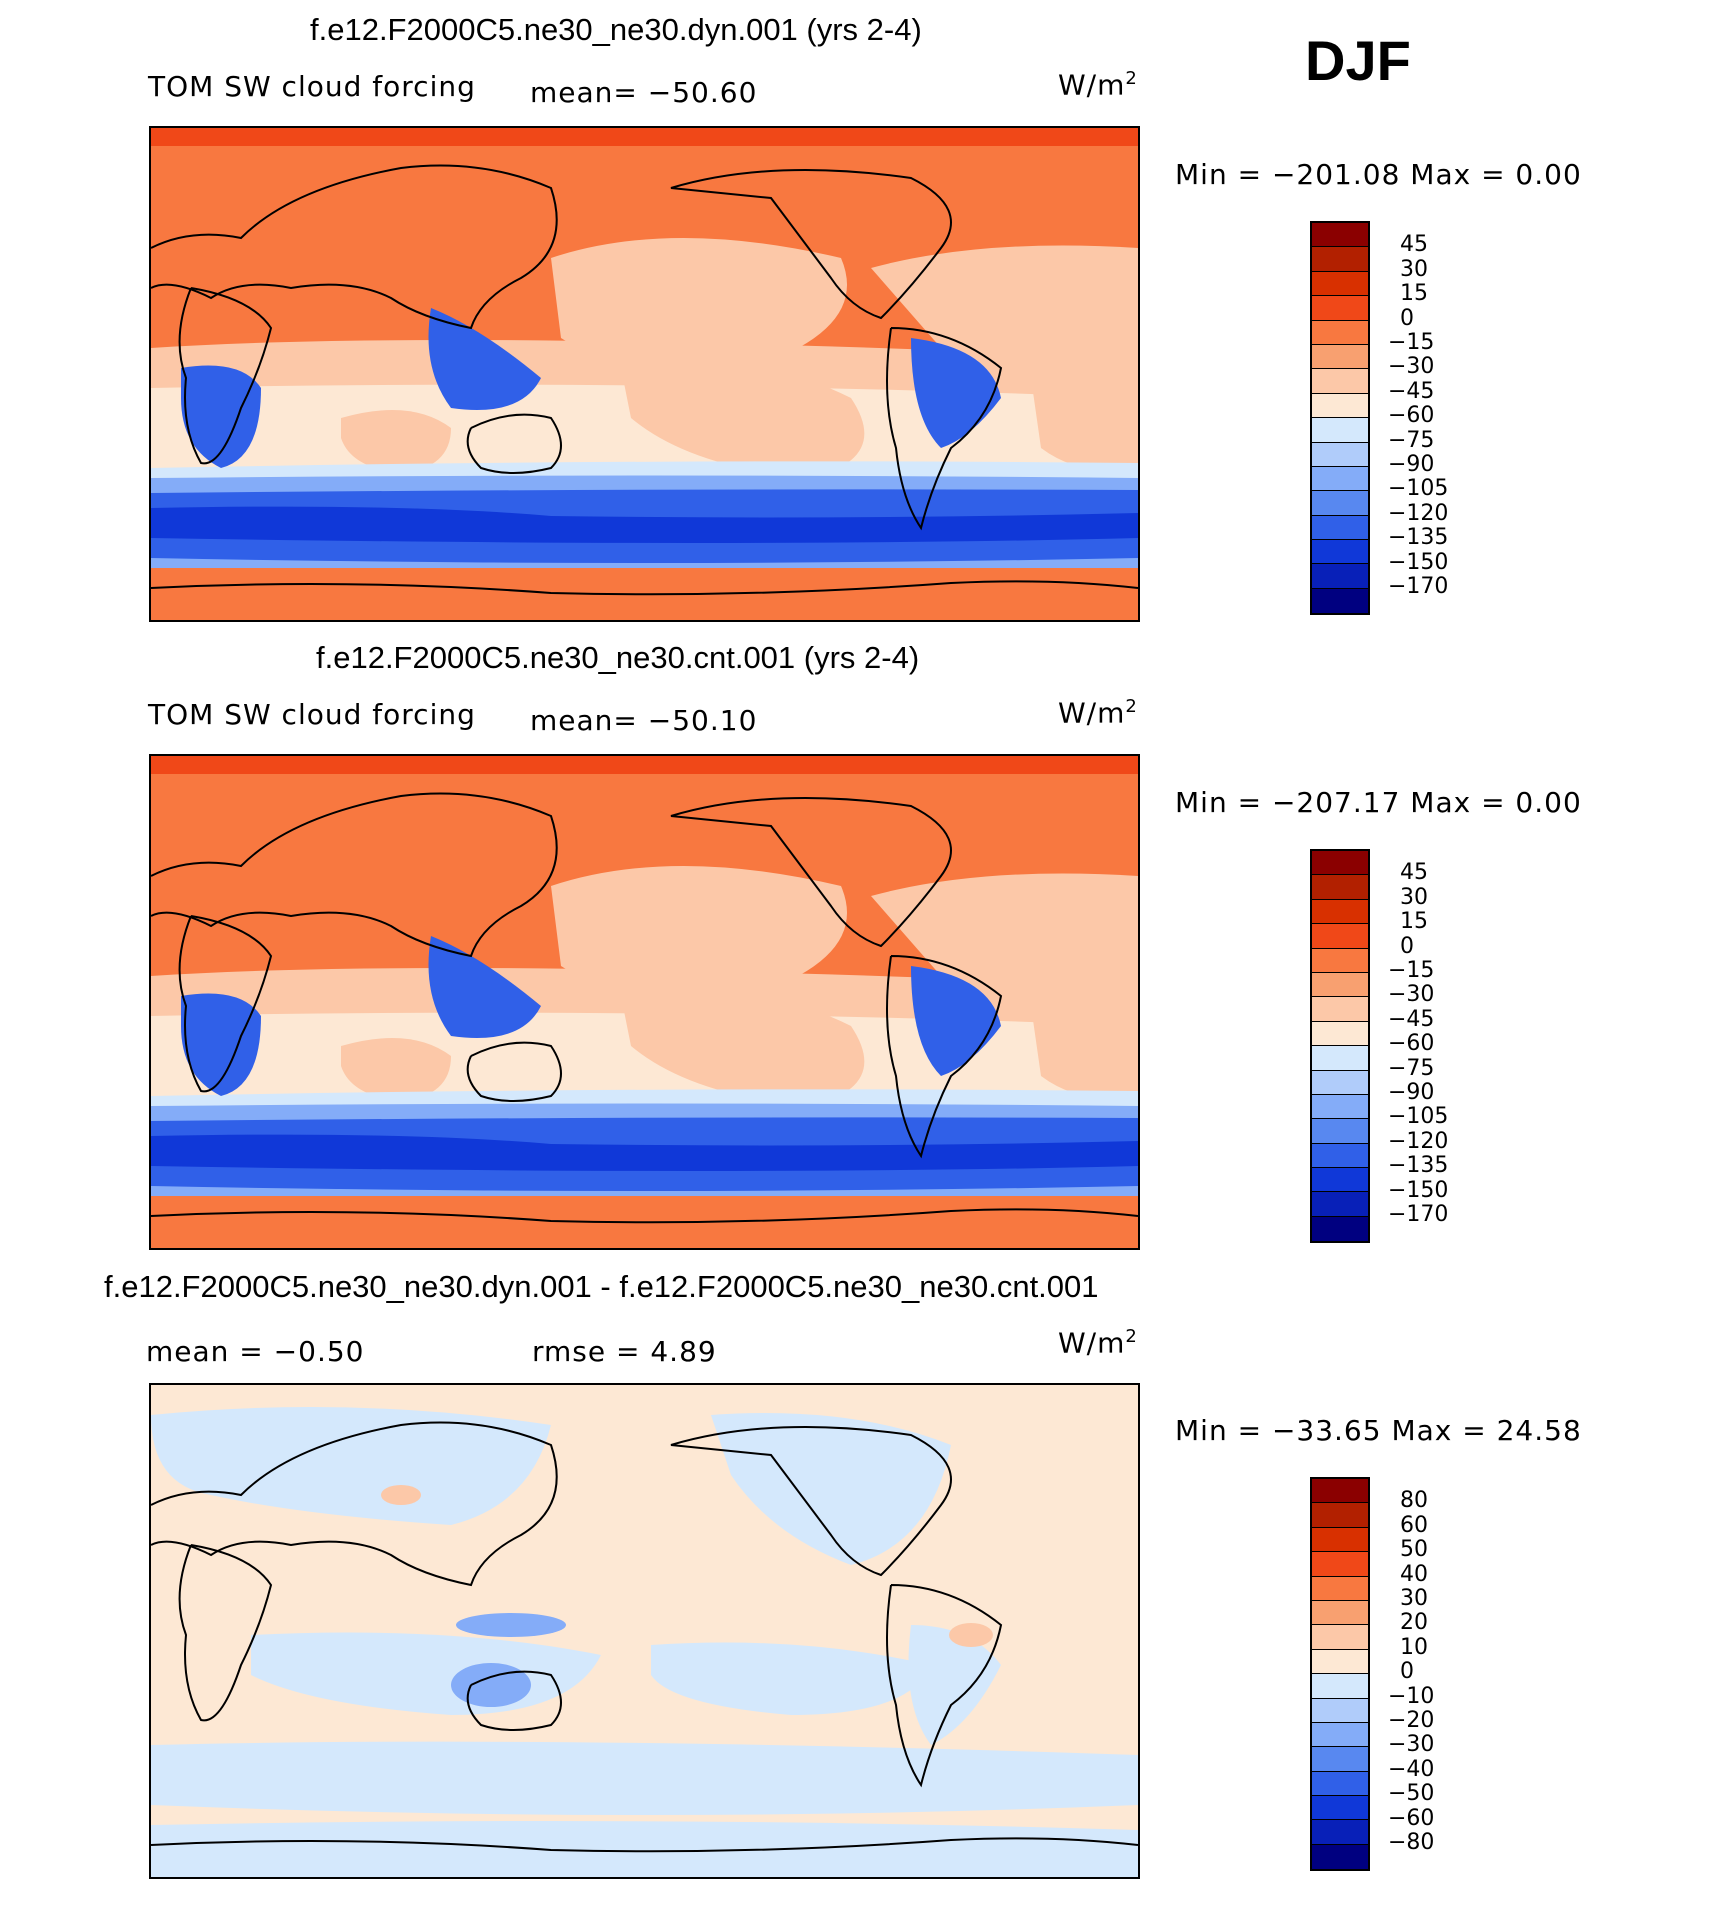  Describe the element at coordinates (1411, 970) in the screenshot. I see `colorbar-tick-label: −15` at that location.